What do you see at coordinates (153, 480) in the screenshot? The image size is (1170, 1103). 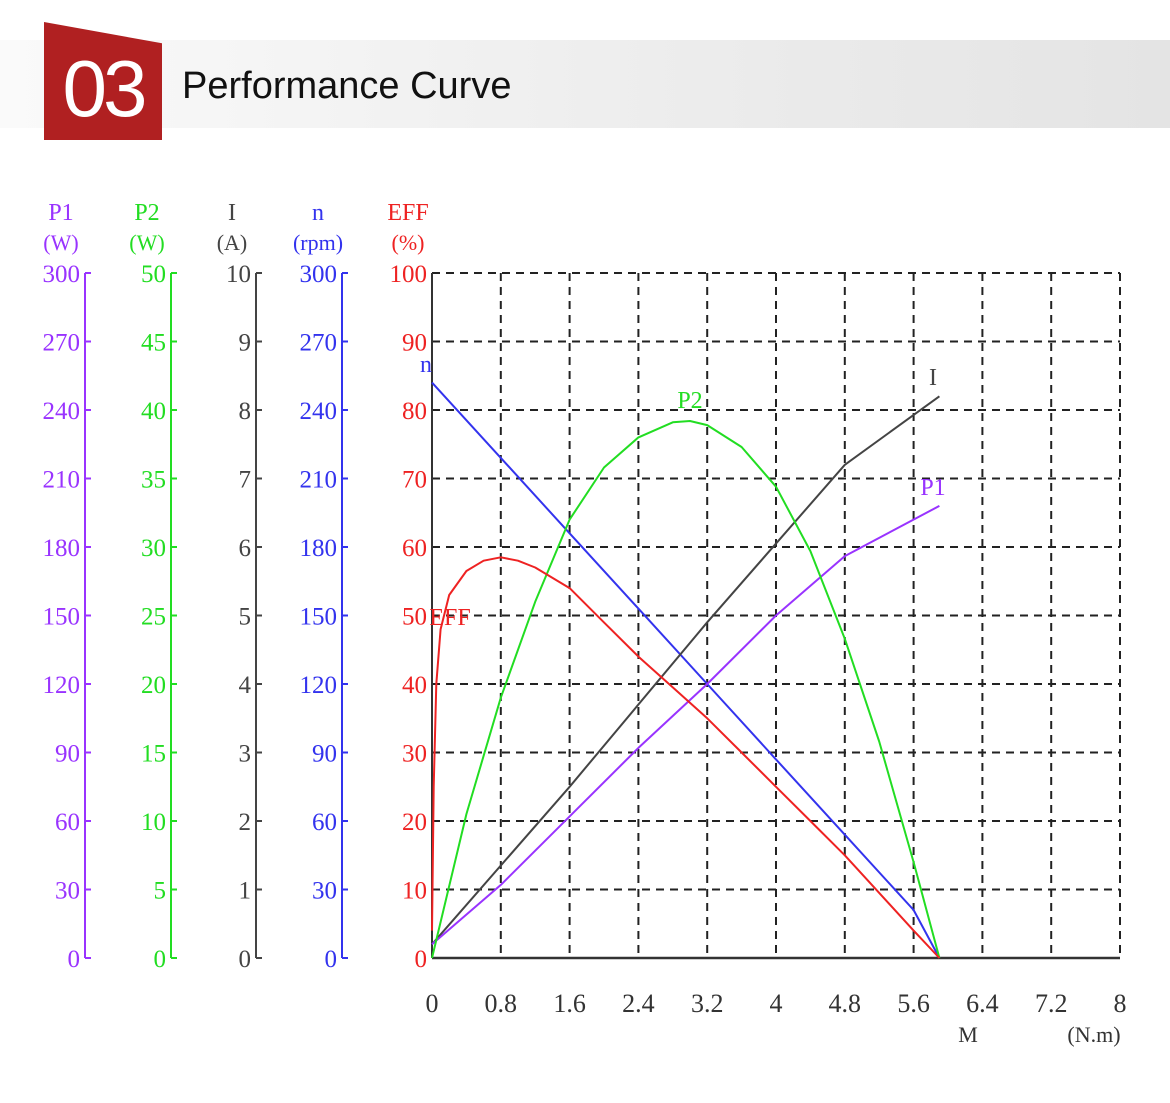 I see `p2-tick-label: 35` at bounding box center [153, 480].